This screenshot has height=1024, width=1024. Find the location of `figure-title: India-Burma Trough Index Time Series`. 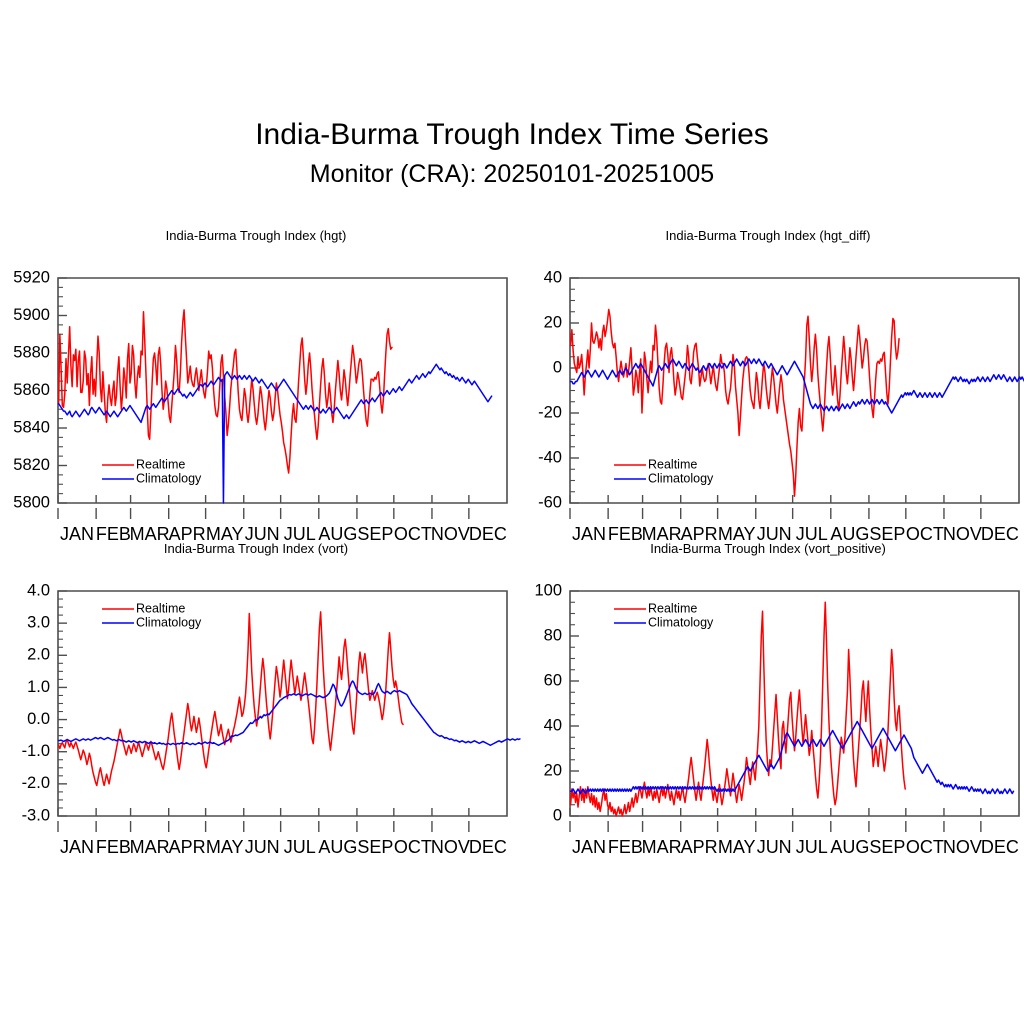

figure-title: India-Burma Trough Index Time Series is located at coordinates (512, 134).